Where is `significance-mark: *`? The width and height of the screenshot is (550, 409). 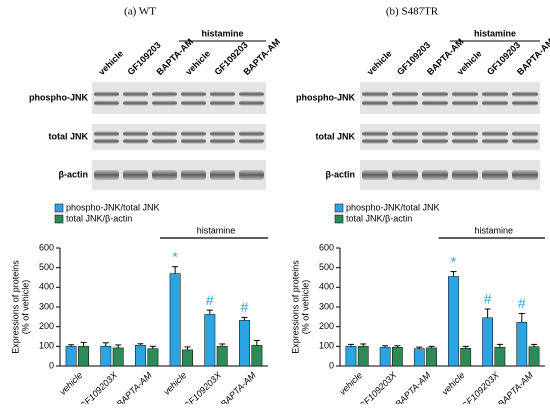
significance-mark: * is located at coordinates (454, 261).